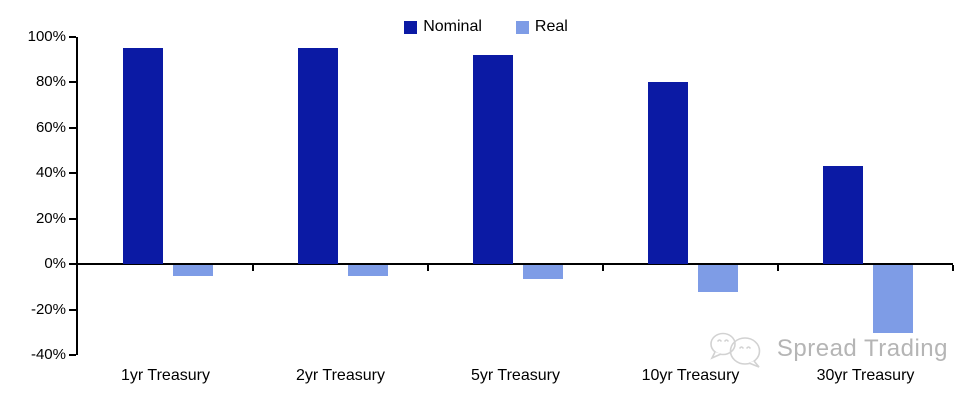  I want to click on bar-nominal-5yr, so click(492, 160).